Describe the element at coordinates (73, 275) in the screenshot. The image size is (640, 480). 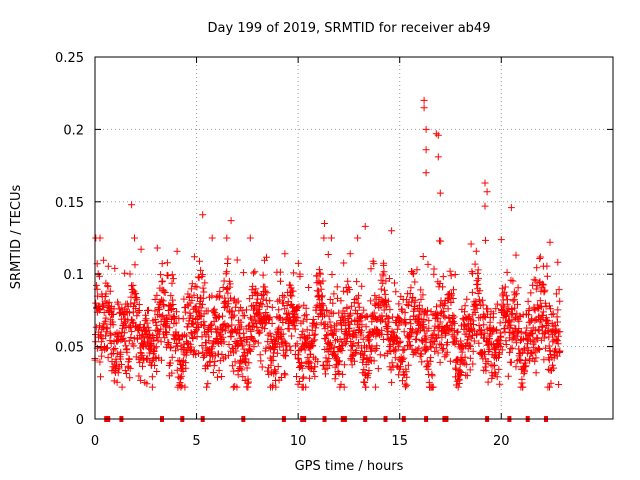
I see `y-tick-label: 0.1` at that location.